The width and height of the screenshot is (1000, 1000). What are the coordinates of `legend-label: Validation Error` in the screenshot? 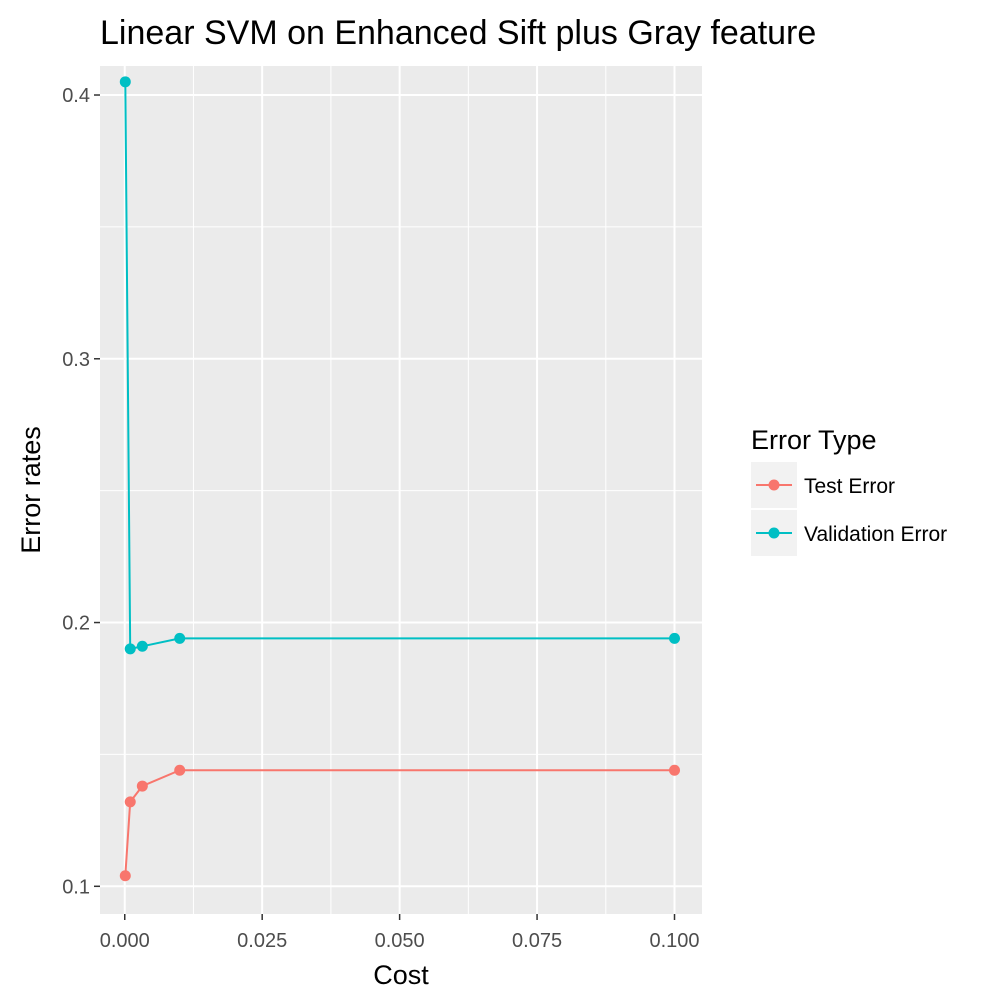 It's located at (875, 534).